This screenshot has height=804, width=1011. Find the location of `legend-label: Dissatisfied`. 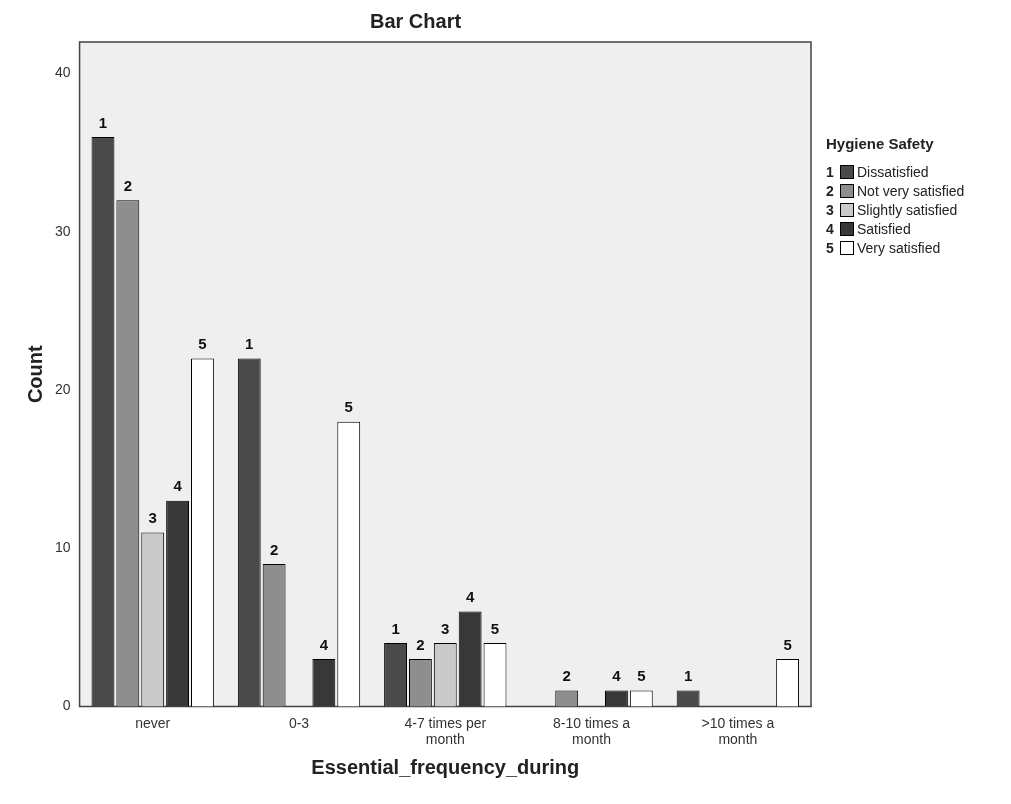

legend-label: Dissatisfied is located at coordinates (893, 171).